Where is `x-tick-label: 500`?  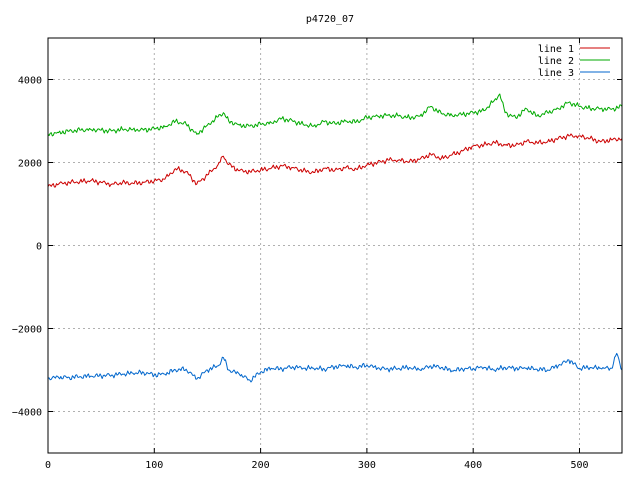
x-tick-label: 500 is located at coordinates (579, 465).